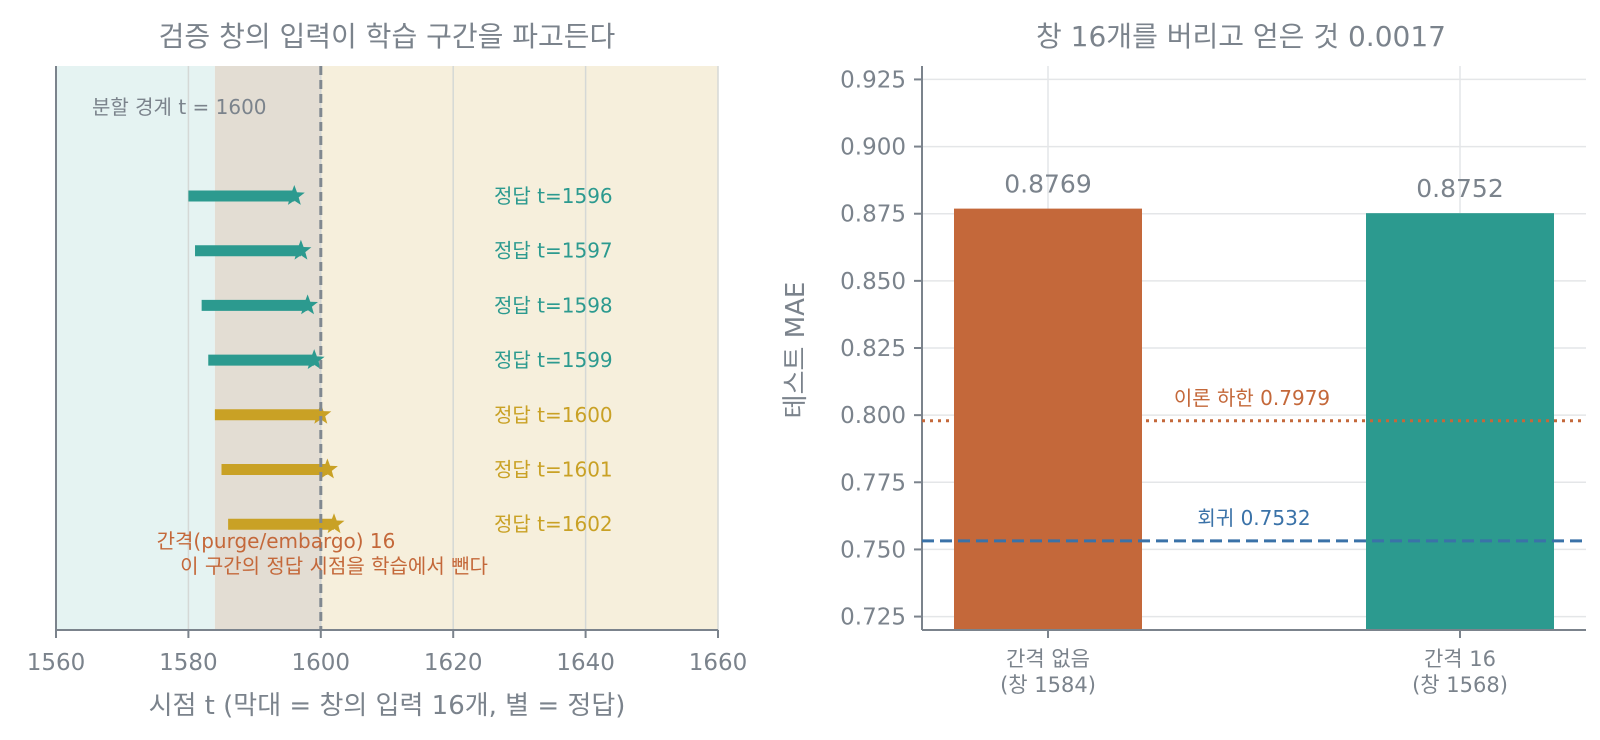 Image resolution: width=1600 pixels, height=740 pixels. I want to click on y-tick-label: 0.825, so click(873, 349).